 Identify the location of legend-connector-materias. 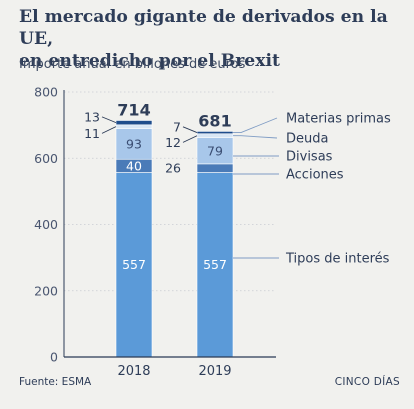
(255, 125).